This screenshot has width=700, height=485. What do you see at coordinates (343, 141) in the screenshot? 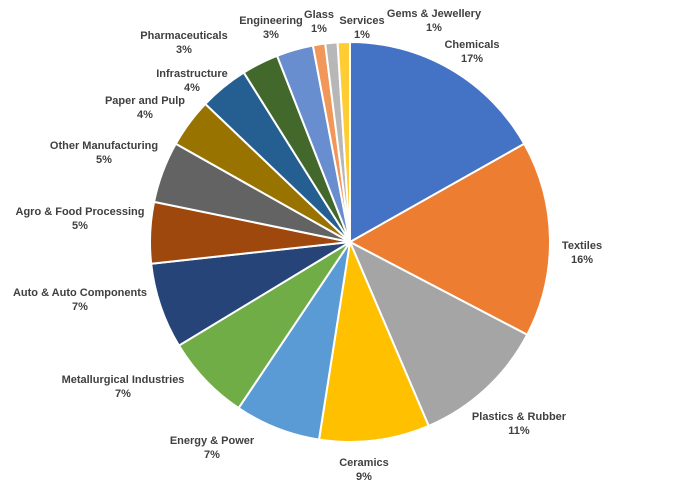
I see `pie-slice-gems-and-jewellery` at bounding box center [343, 141].